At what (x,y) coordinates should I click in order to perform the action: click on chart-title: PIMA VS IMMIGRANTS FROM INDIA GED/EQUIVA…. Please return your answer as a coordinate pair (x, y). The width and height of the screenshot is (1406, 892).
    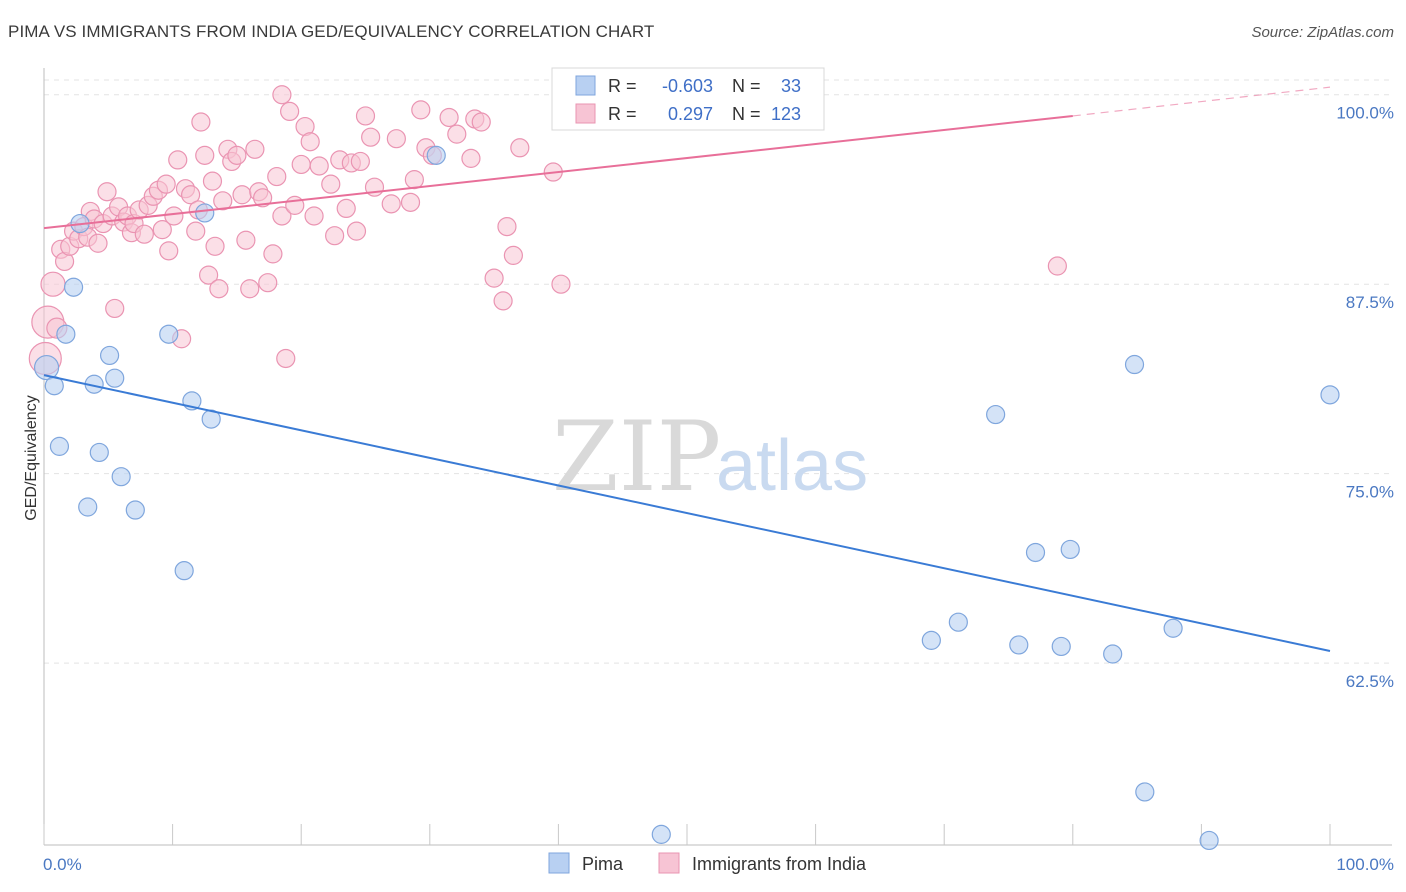
    Looking at the image, I should click on (331, 31).